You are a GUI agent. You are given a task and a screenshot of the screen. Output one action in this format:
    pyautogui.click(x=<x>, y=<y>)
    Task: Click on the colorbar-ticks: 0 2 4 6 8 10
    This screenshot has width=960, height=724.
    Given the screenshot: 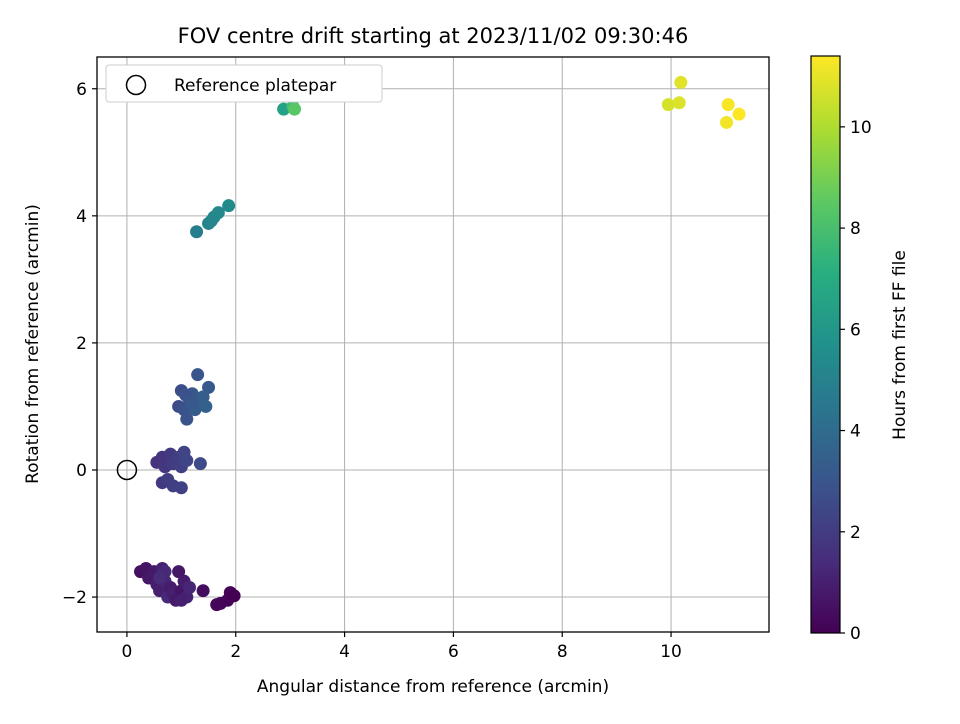 What is the action you would take?
    pyautogui.click(x=856, y=381)
    